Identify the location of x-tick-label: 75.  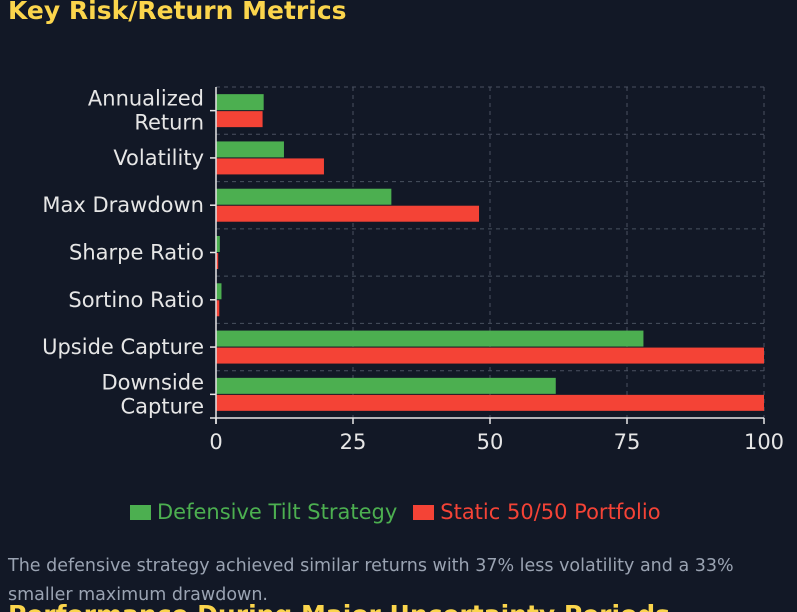
(627, 442).